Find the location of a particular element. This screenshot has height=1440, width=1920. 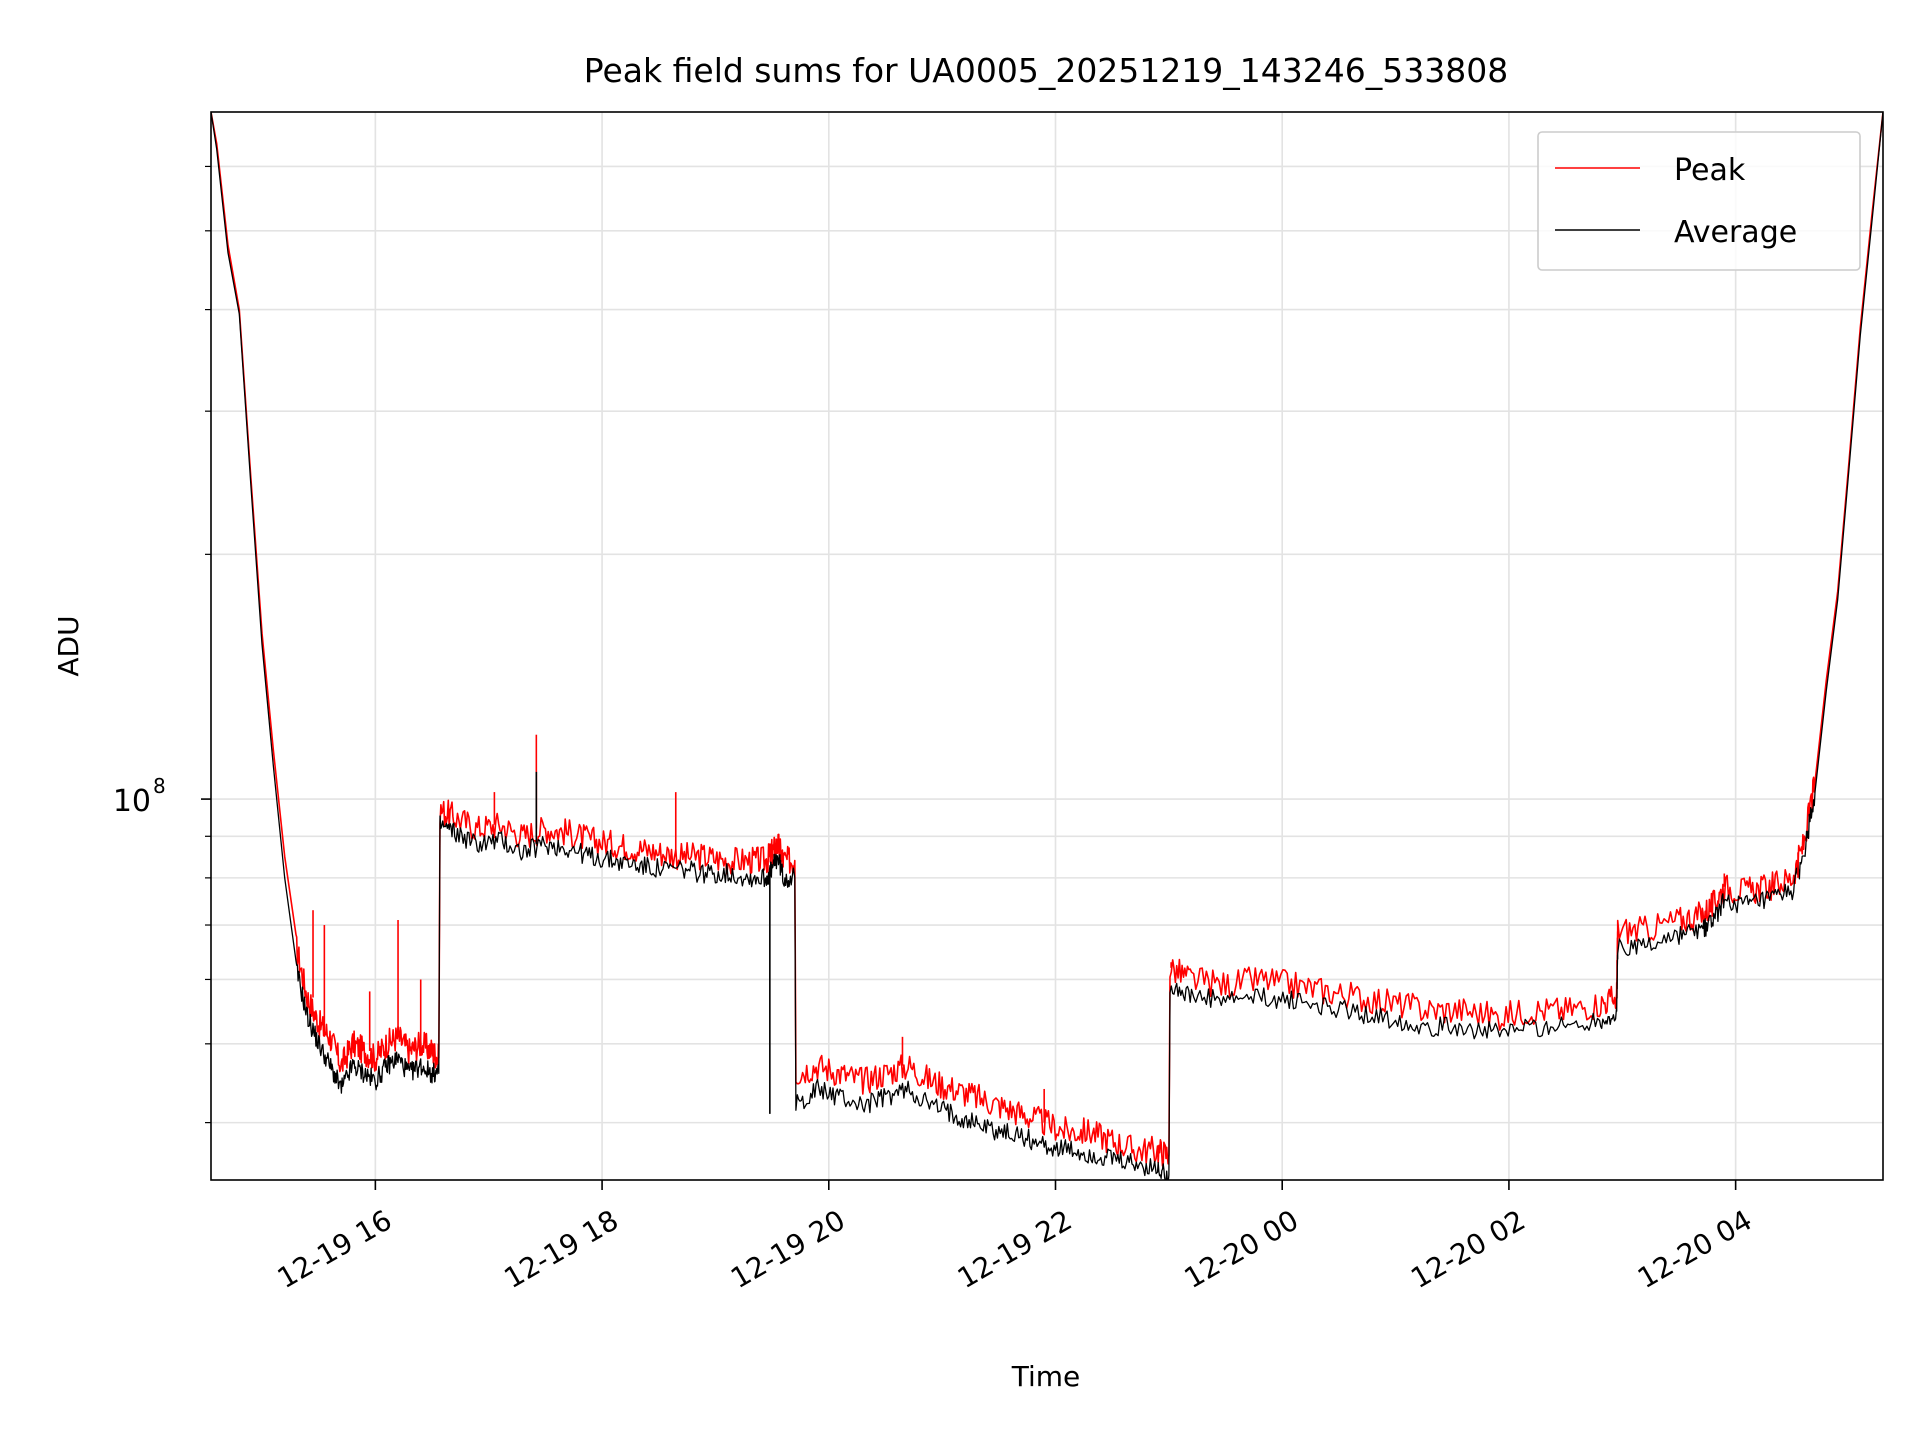

legend-box is located at coordinates (1699, 201).